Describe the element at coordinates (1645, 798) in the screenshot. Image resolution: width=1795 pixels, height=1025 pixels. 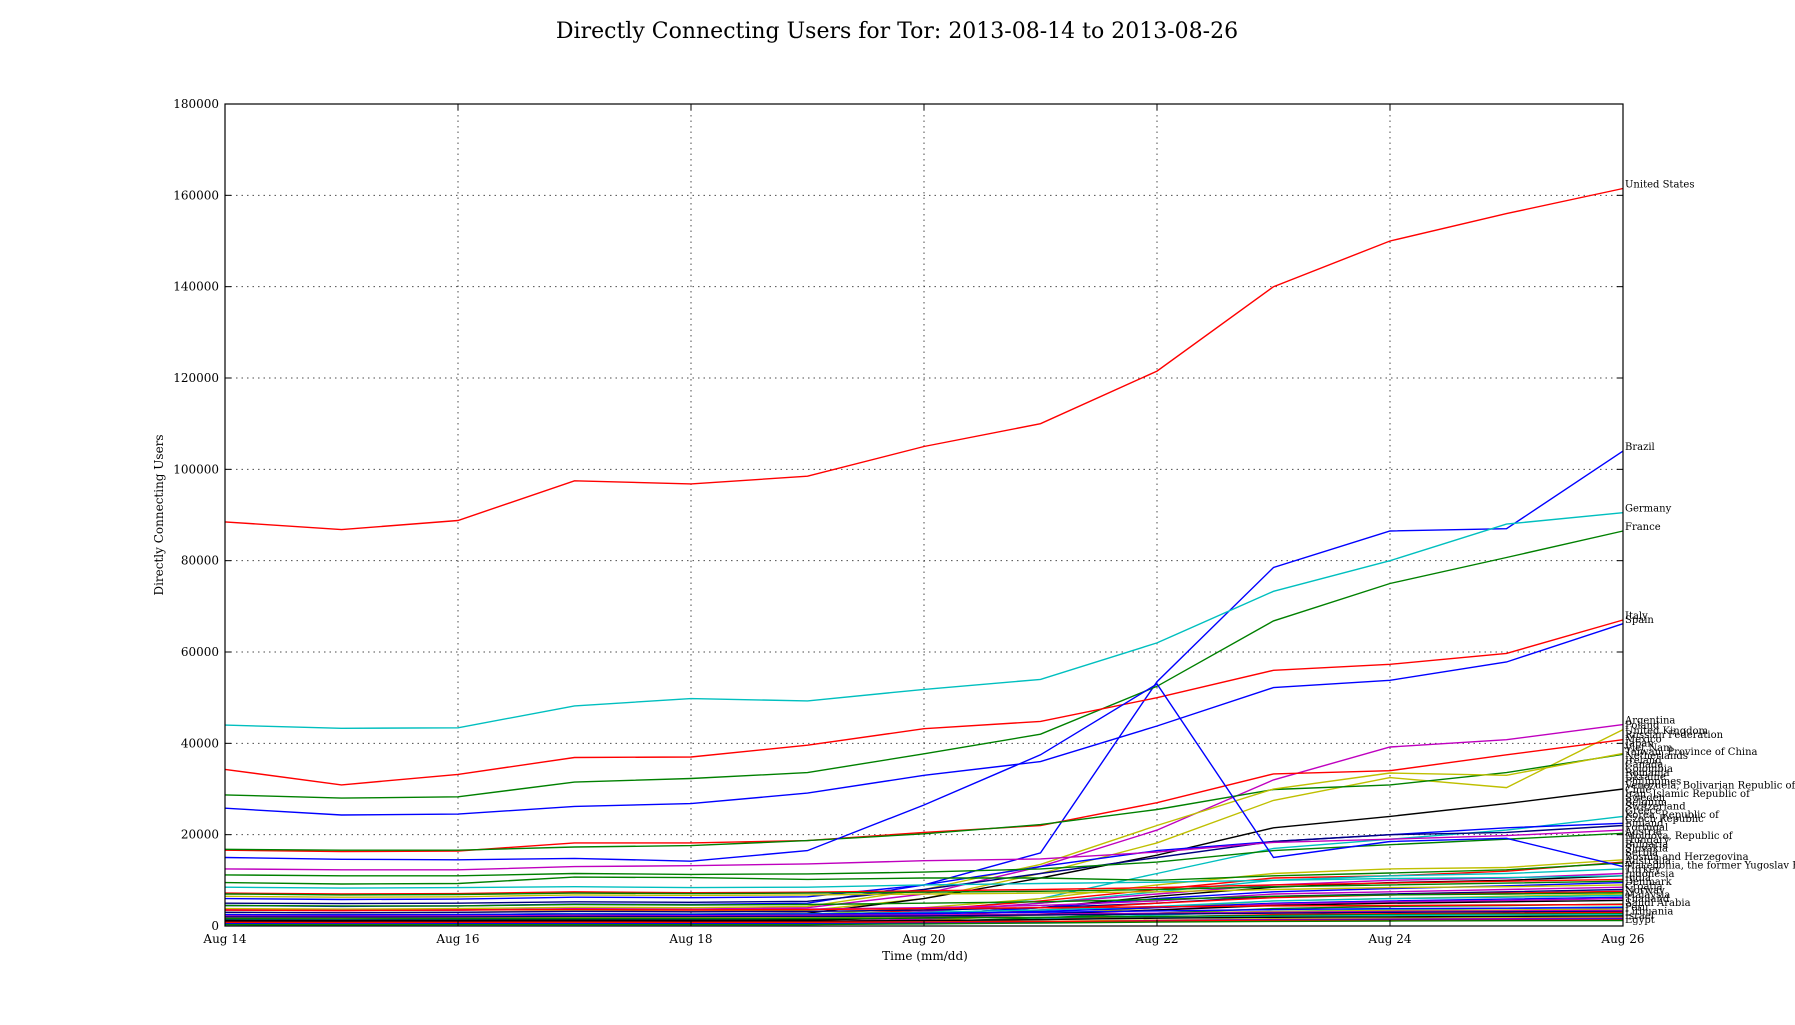
I see `series-end-label: Sweden` at that location.